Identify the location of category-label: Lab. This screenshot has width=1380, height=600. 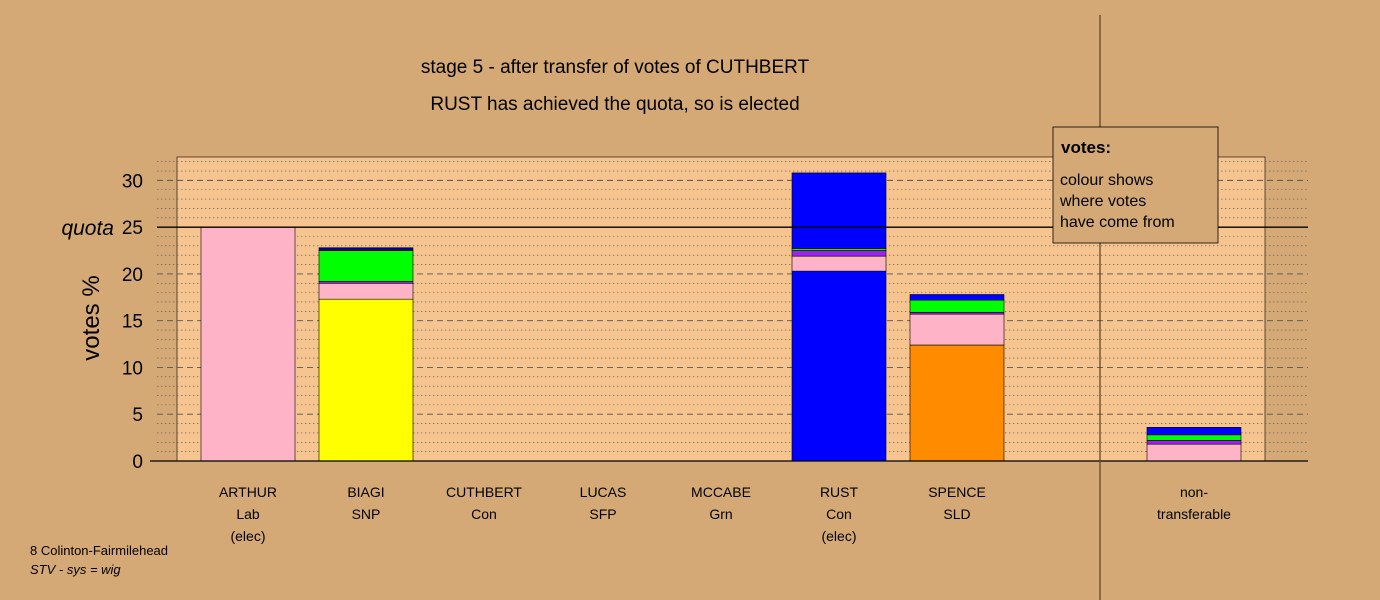
(248, 514).